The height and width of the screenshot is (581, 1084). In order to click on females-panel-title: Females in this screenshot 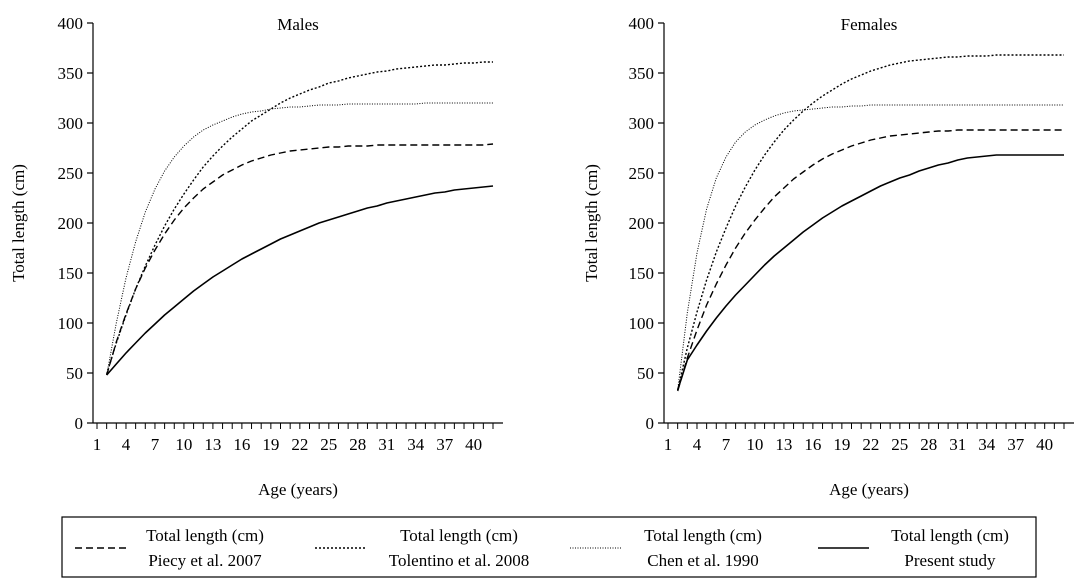, I will do `click(869, 24)`.